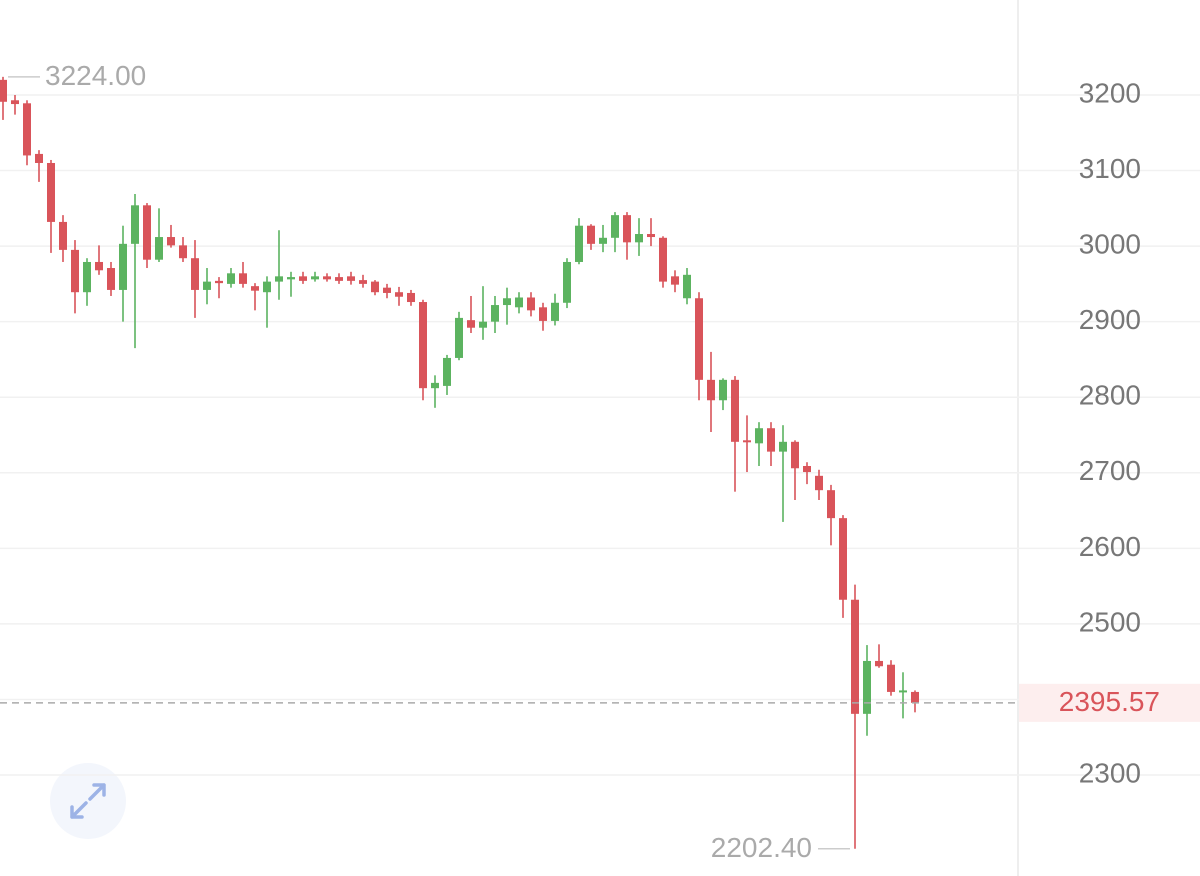  I want to click on y-tick-label: 2800, so click(1110, 395).